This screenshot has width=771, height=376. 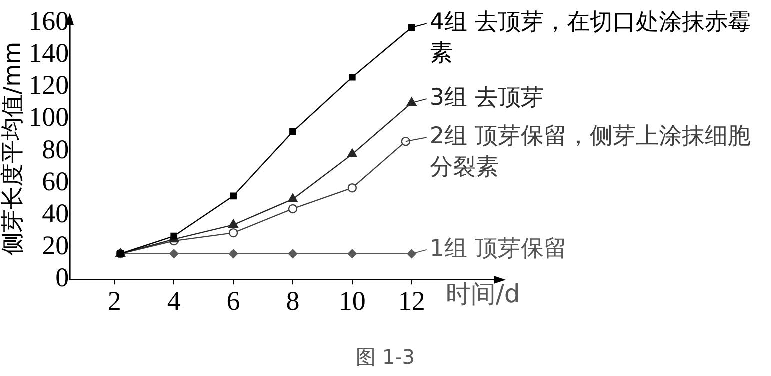 I want to click on caption: 图 1-3, so click(x=386, y=357).